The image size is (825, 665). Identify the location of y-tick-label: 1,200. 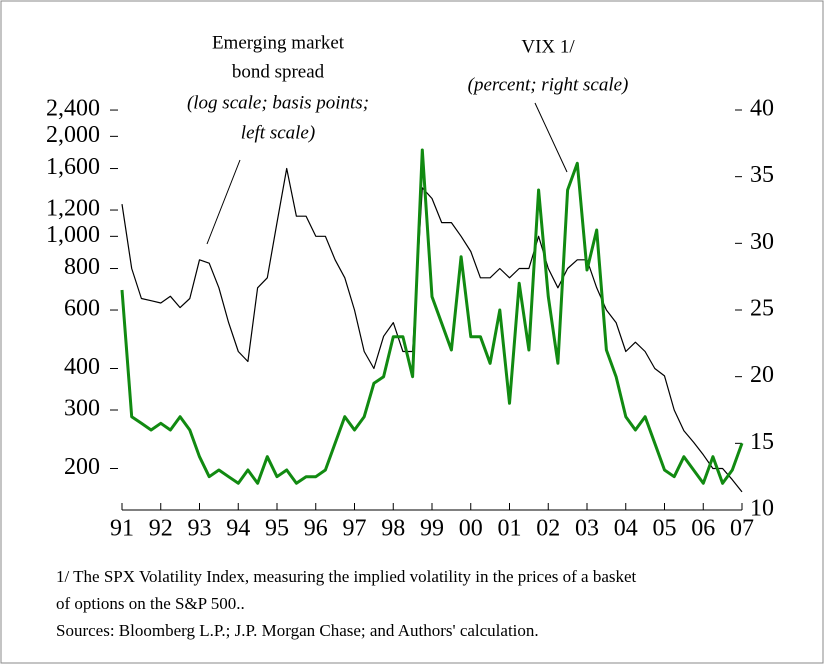
(73, 209).